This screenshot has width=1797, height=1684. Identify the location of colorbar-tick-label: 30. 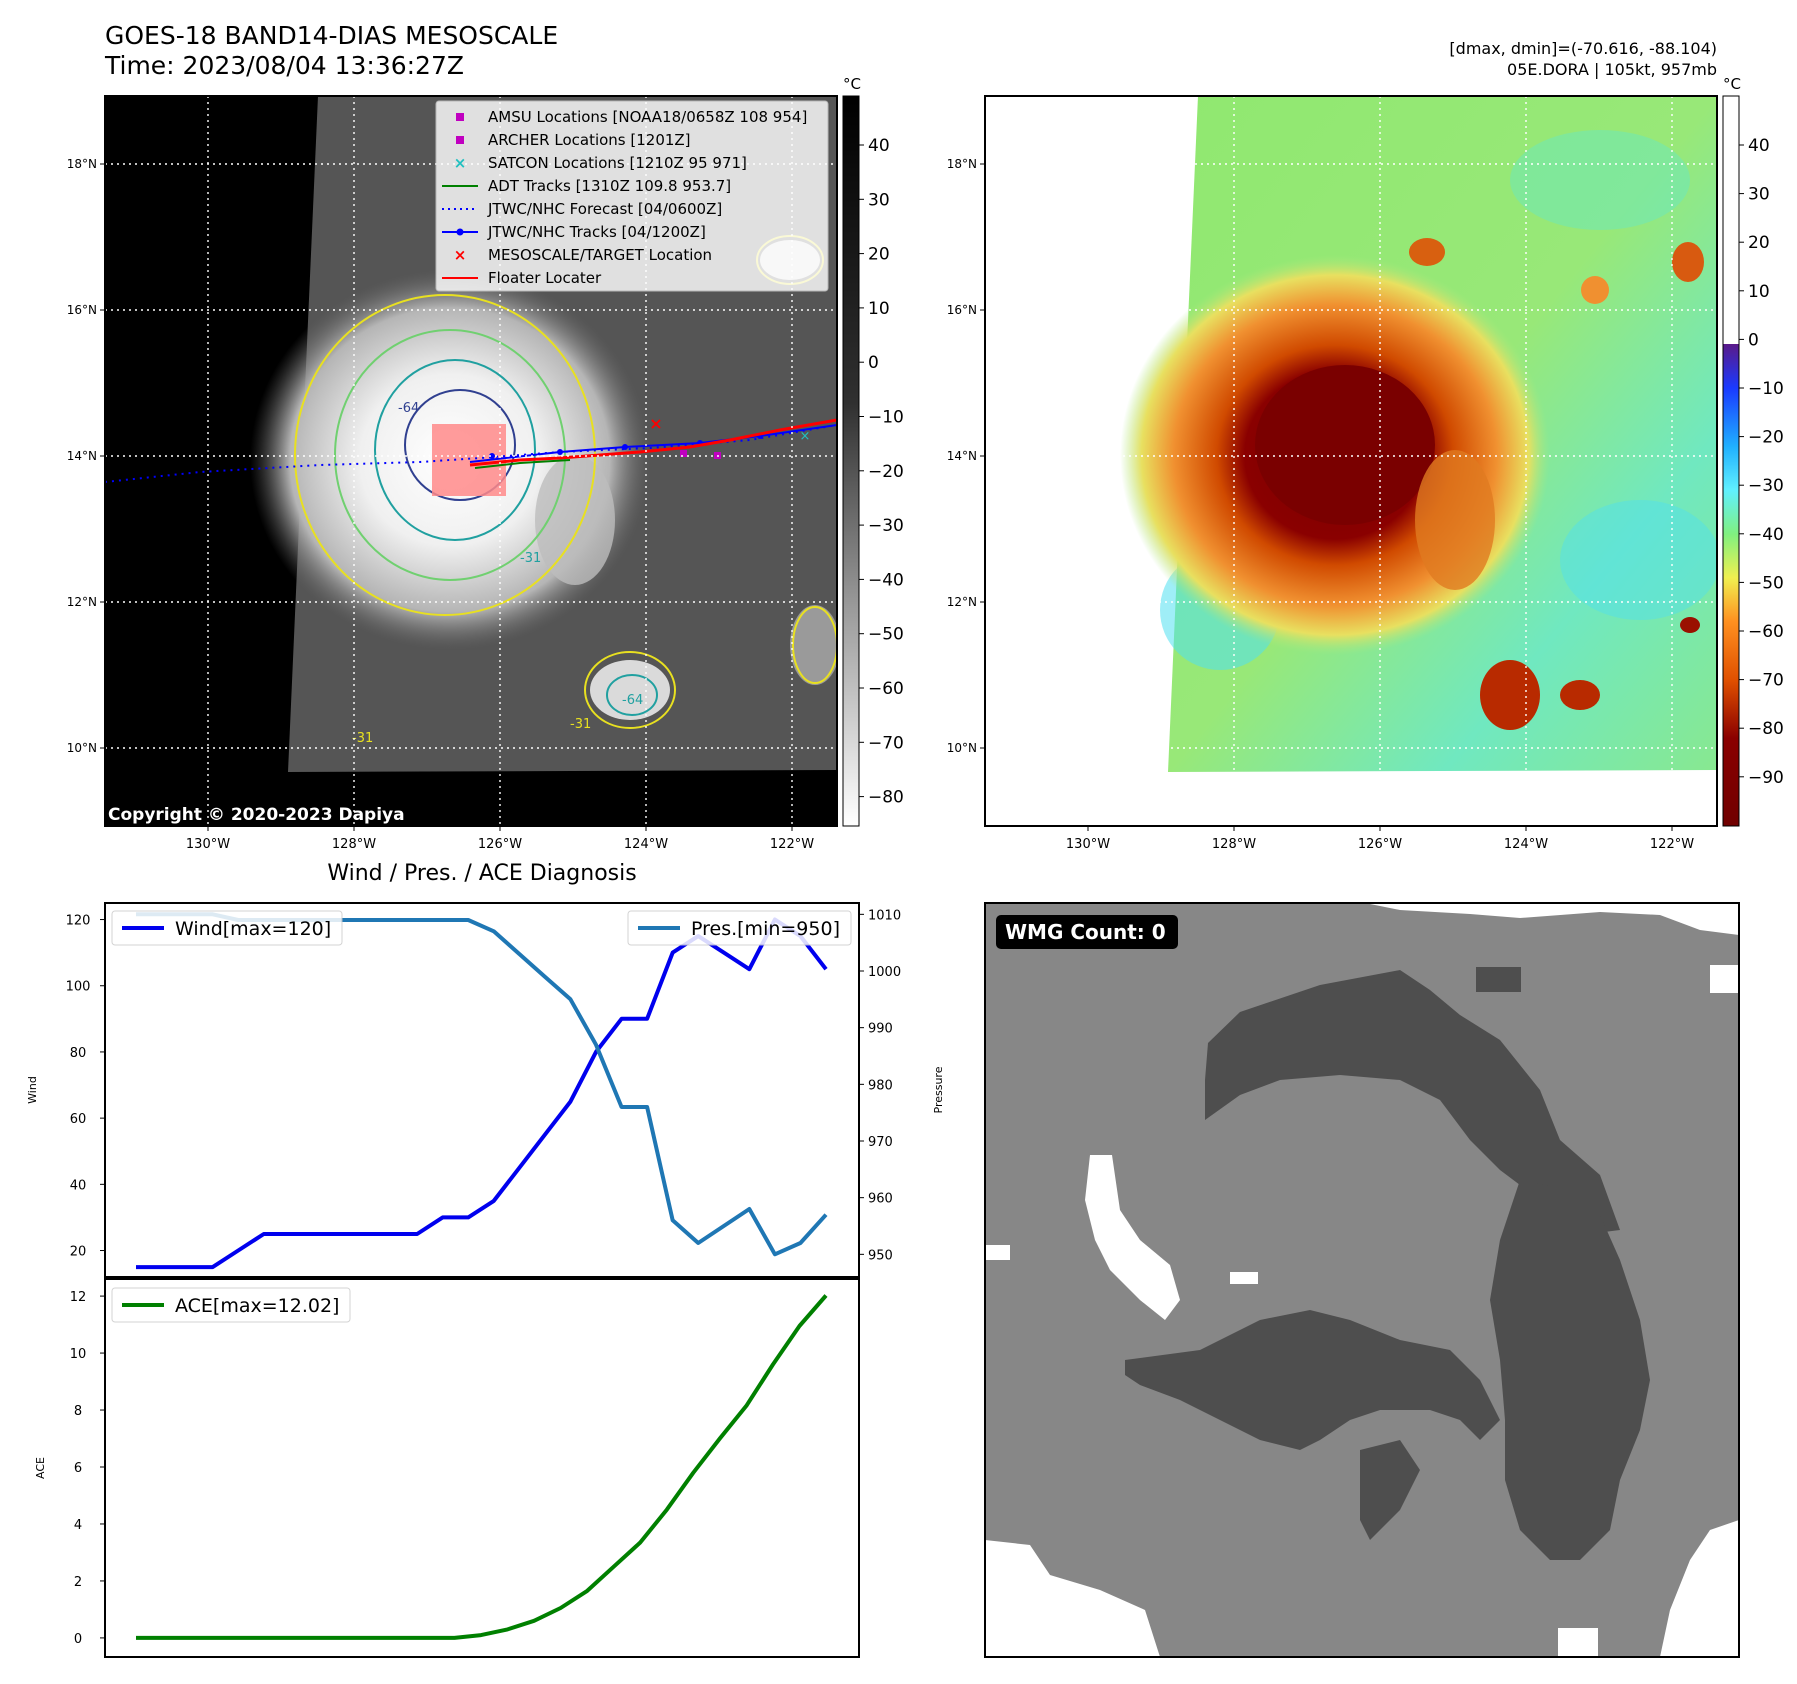
(1759, 195).